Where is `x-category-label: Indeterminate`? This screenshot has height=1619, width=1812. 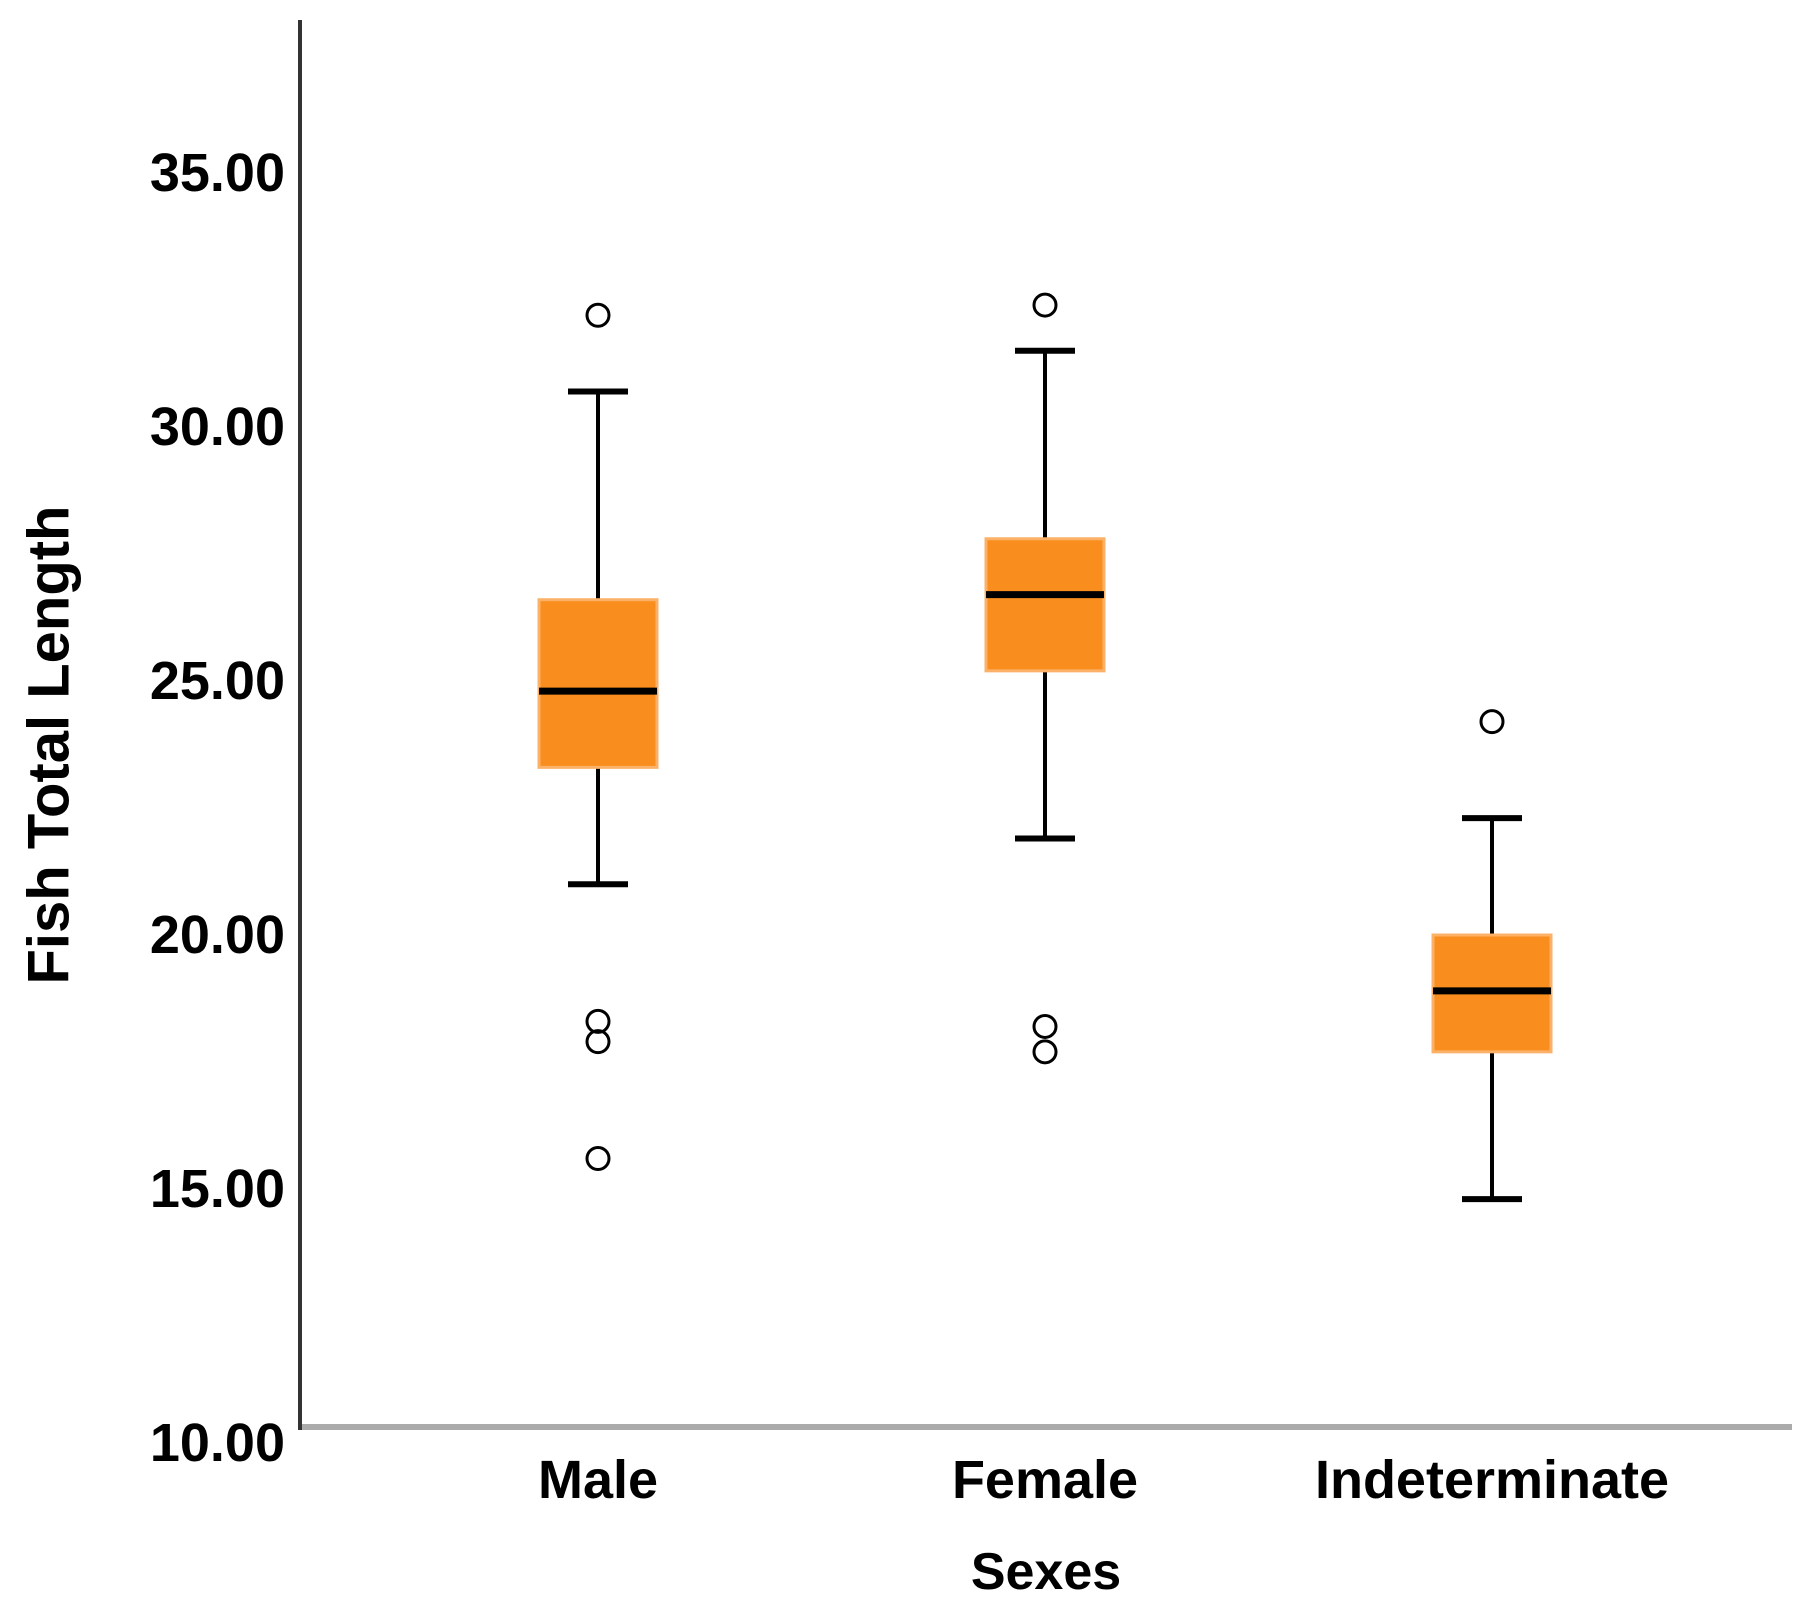
x-category-label: Indeterminate is located at coordinates (1492, 1480).